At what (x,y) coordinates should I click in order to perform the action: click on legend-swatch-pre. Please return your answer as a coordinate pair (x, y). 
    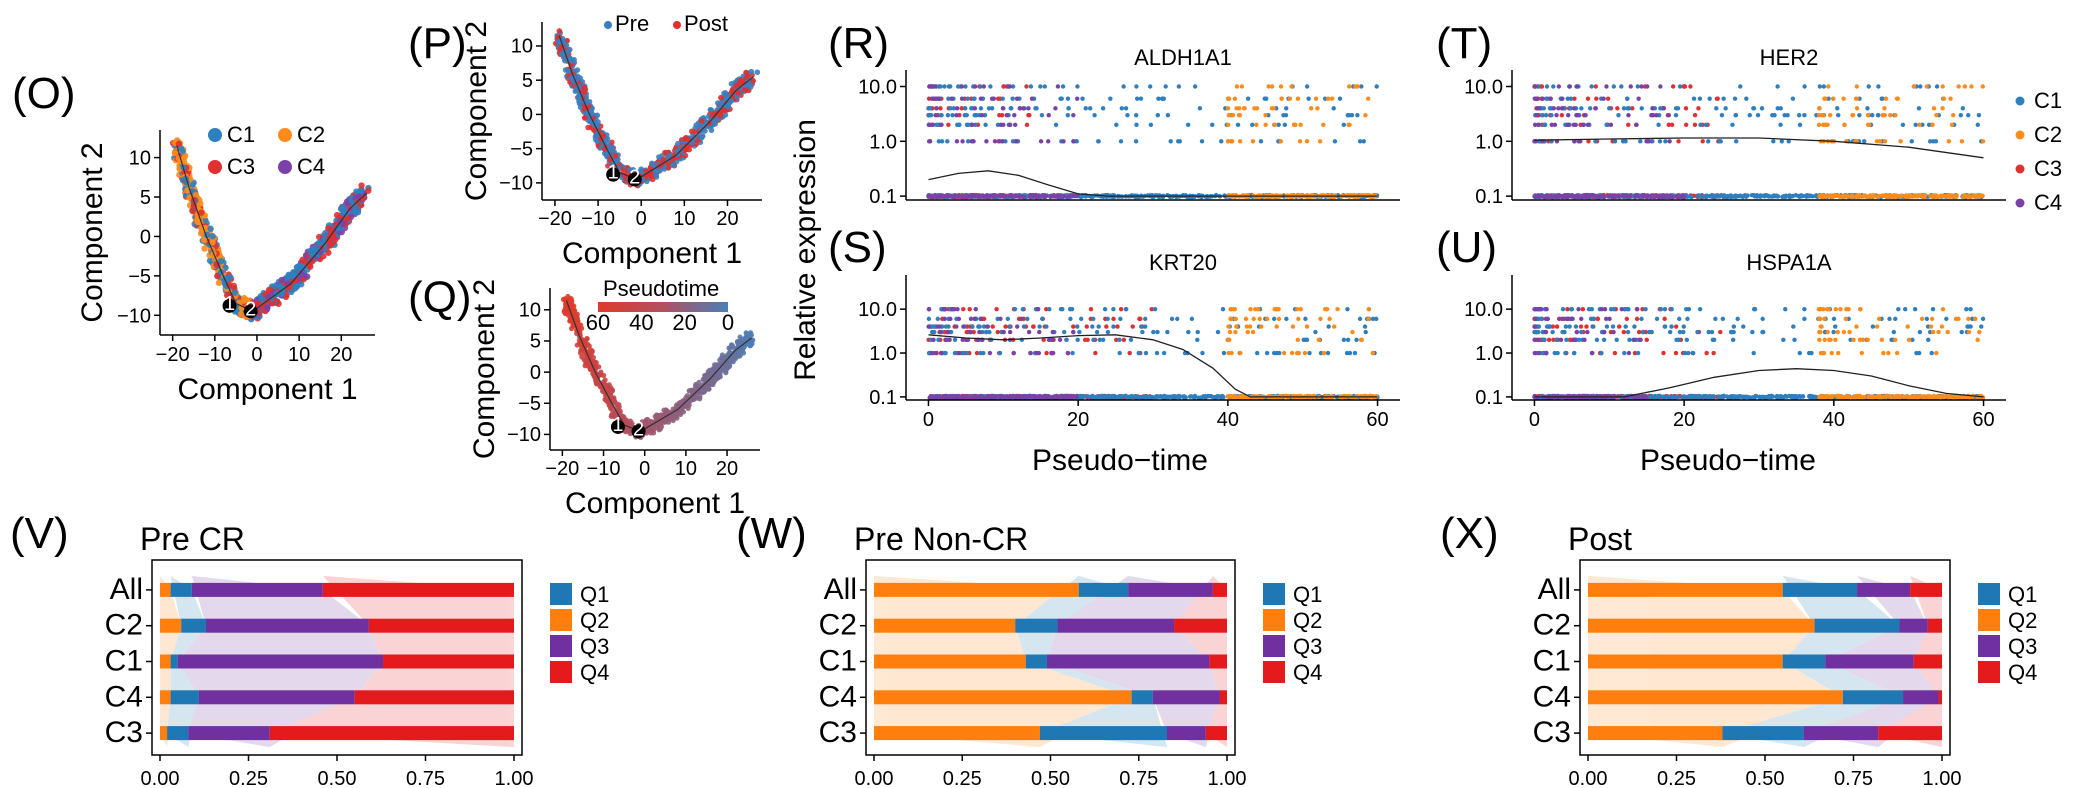
    Looking at the image, I should click on (608, 25).